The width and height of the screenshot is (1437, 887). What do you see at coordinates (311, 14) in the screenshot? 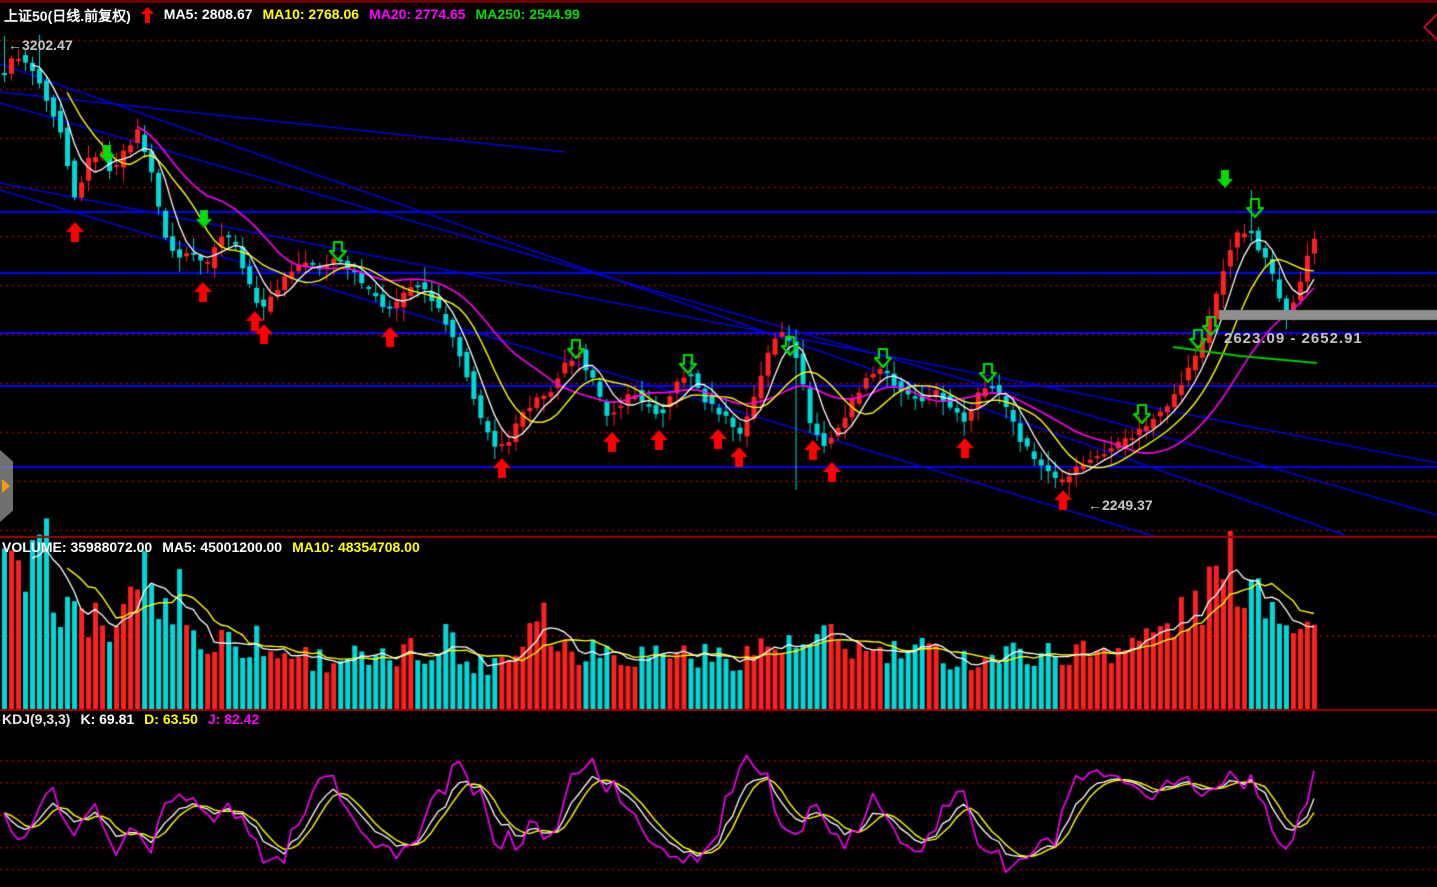
I see `ma10-value: MA10: 2768.06` at bounding box center [311, 14].